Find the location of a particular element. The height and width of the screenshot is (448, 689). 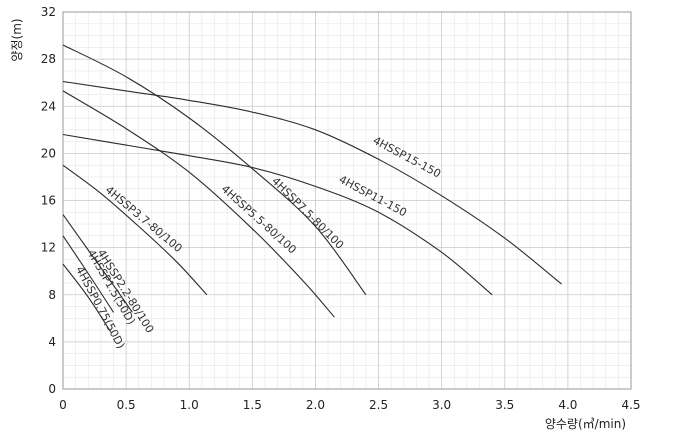

y-tick-label: 20 is located at coordinates (48, 153).